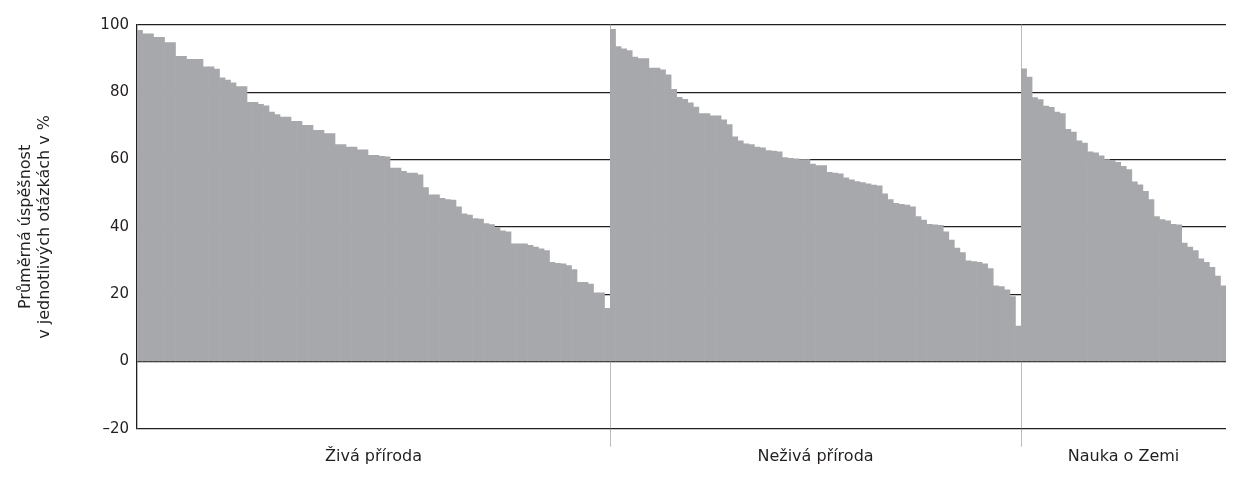  What do you see at coordinates (119, 293) in the screenshot?
I see `y-tick-label: 20` at bounding box center [119, 293].